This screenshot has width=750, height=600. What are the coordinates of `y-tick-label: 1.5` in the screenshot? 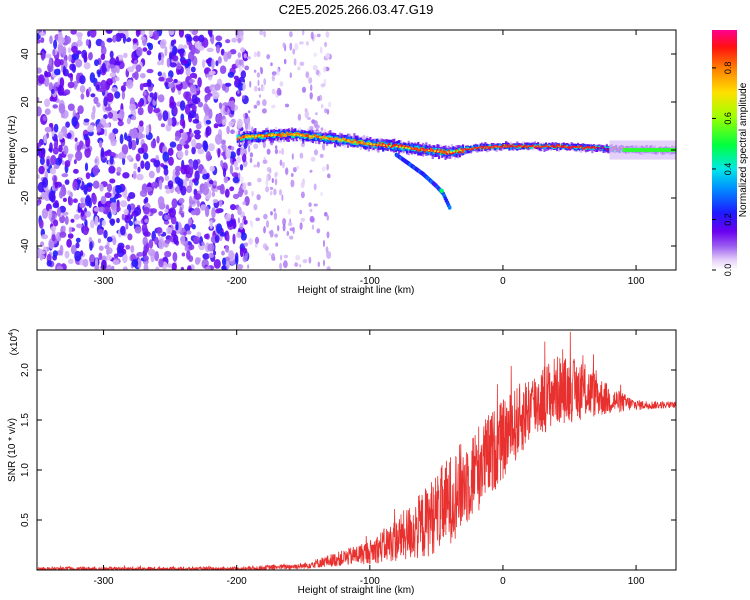 It's located at (25, 420).